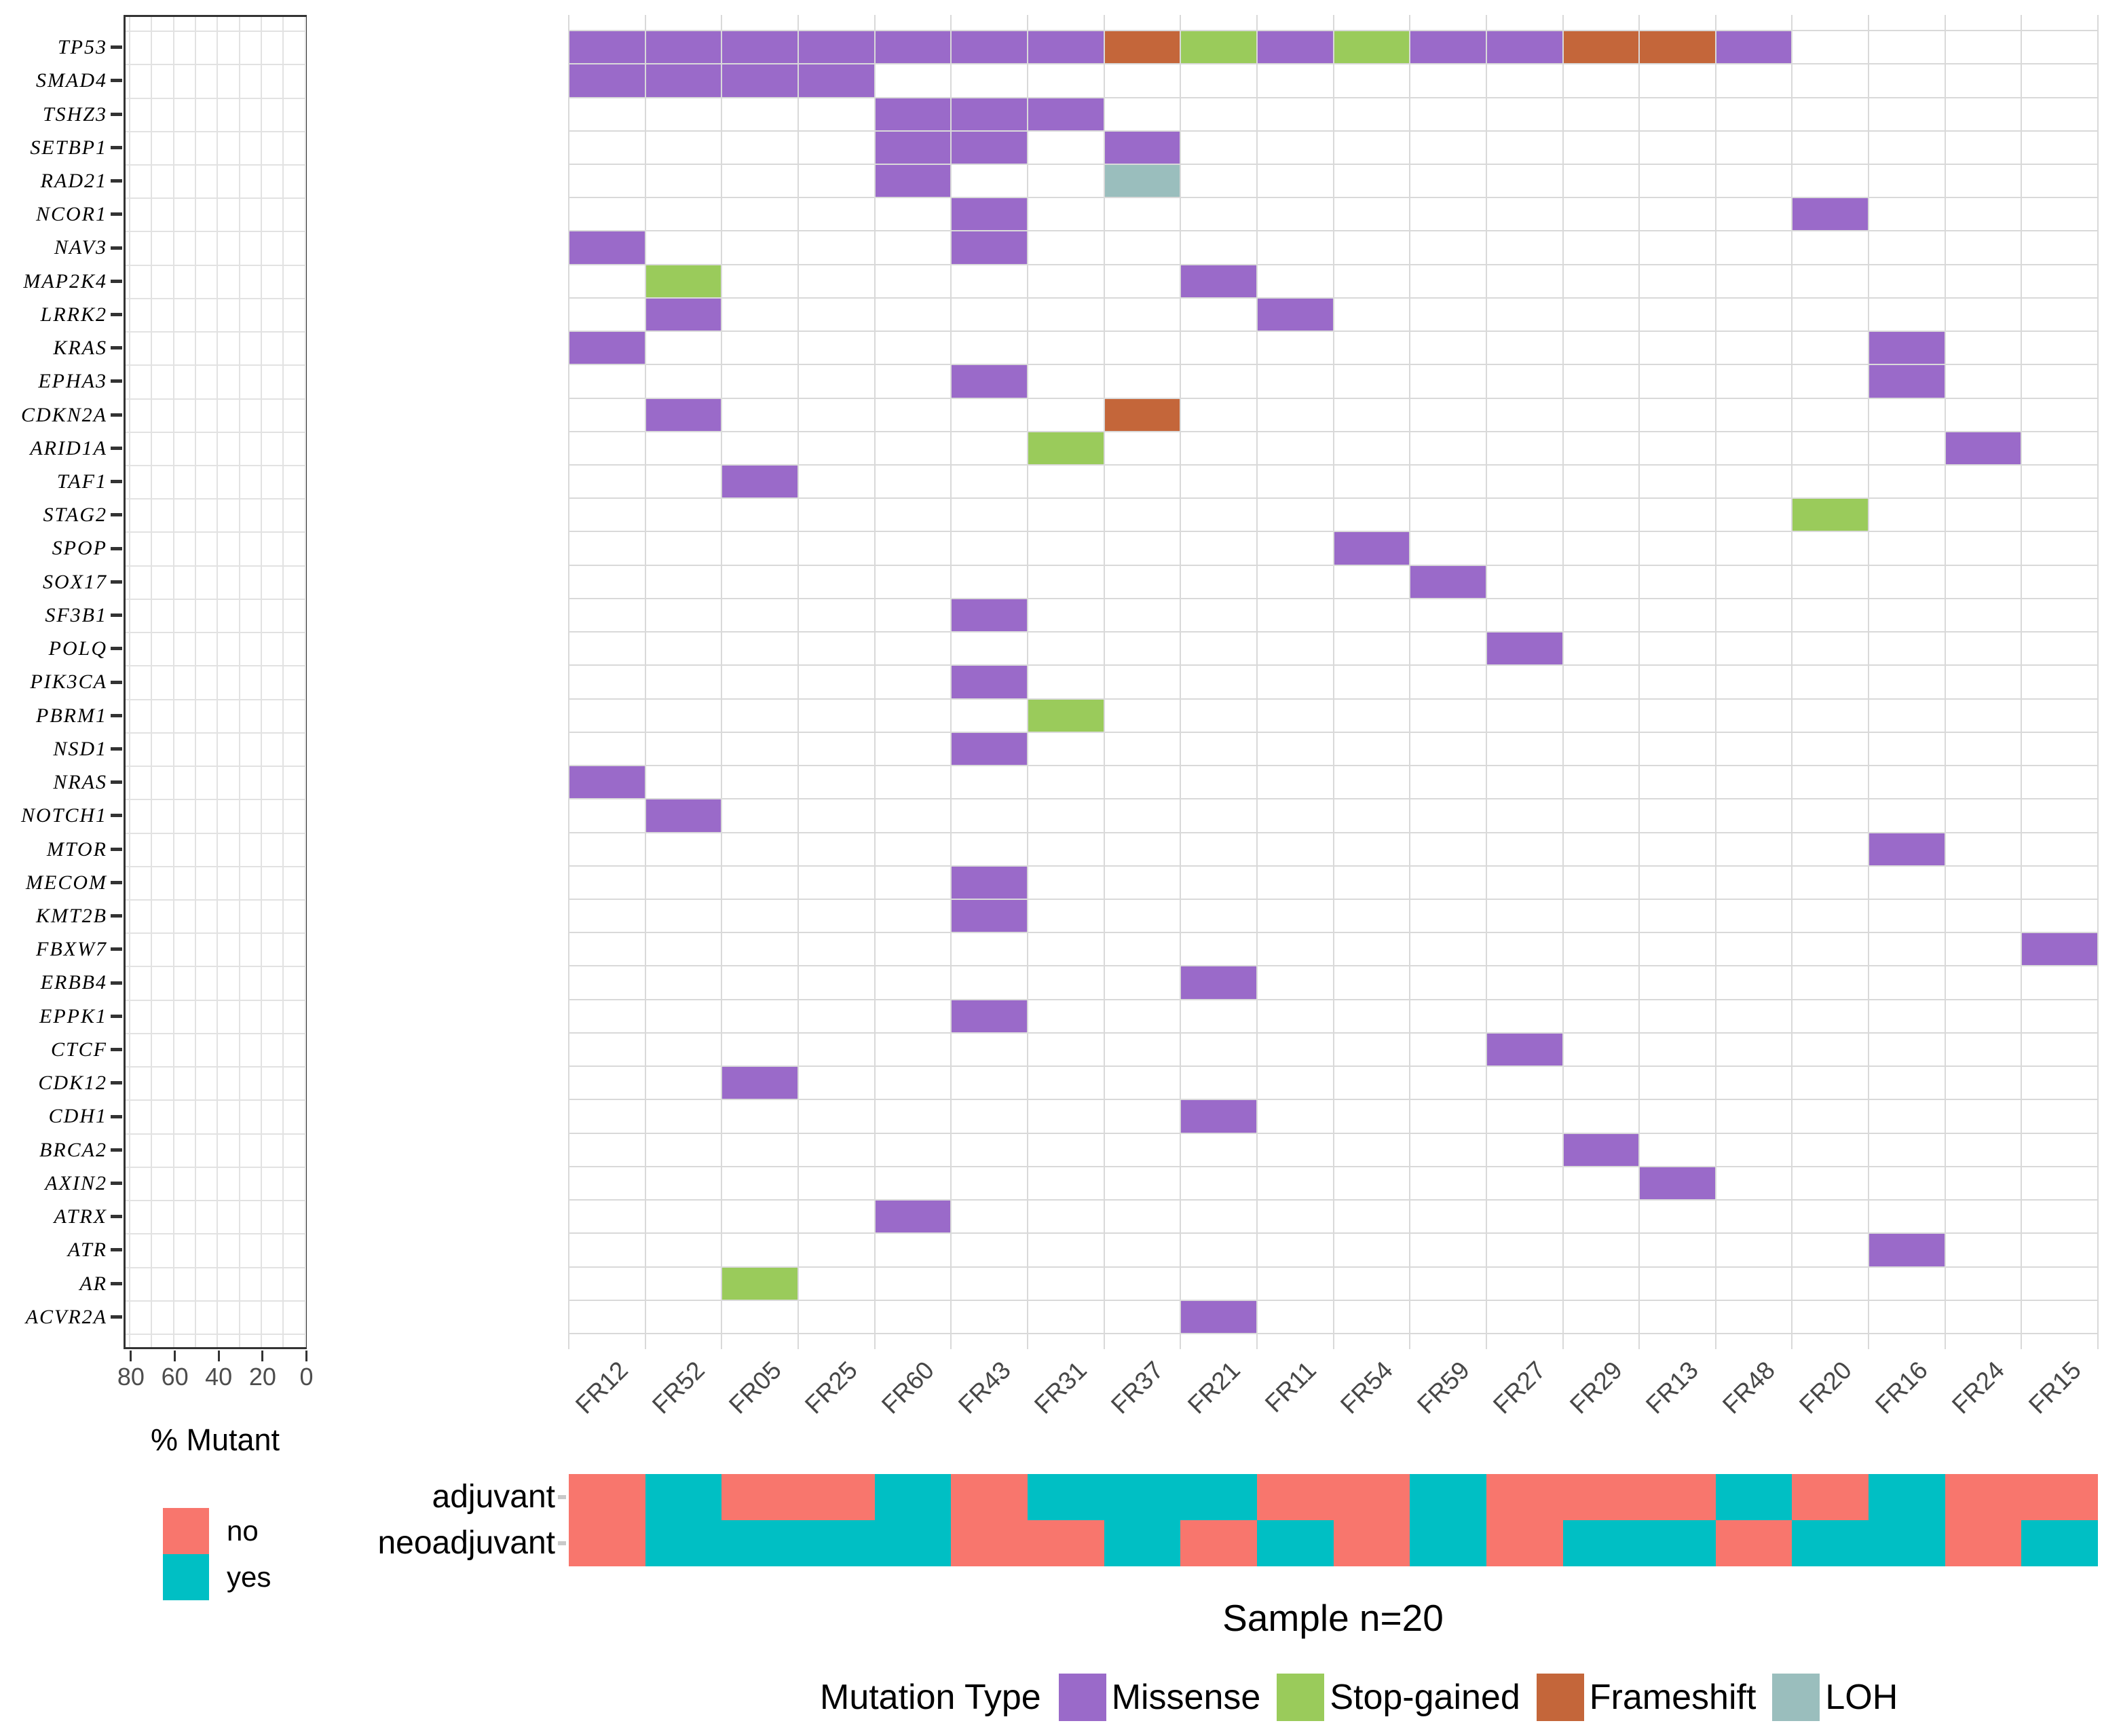  I want to click on gene-label: PBRM1, so click(71, 716).